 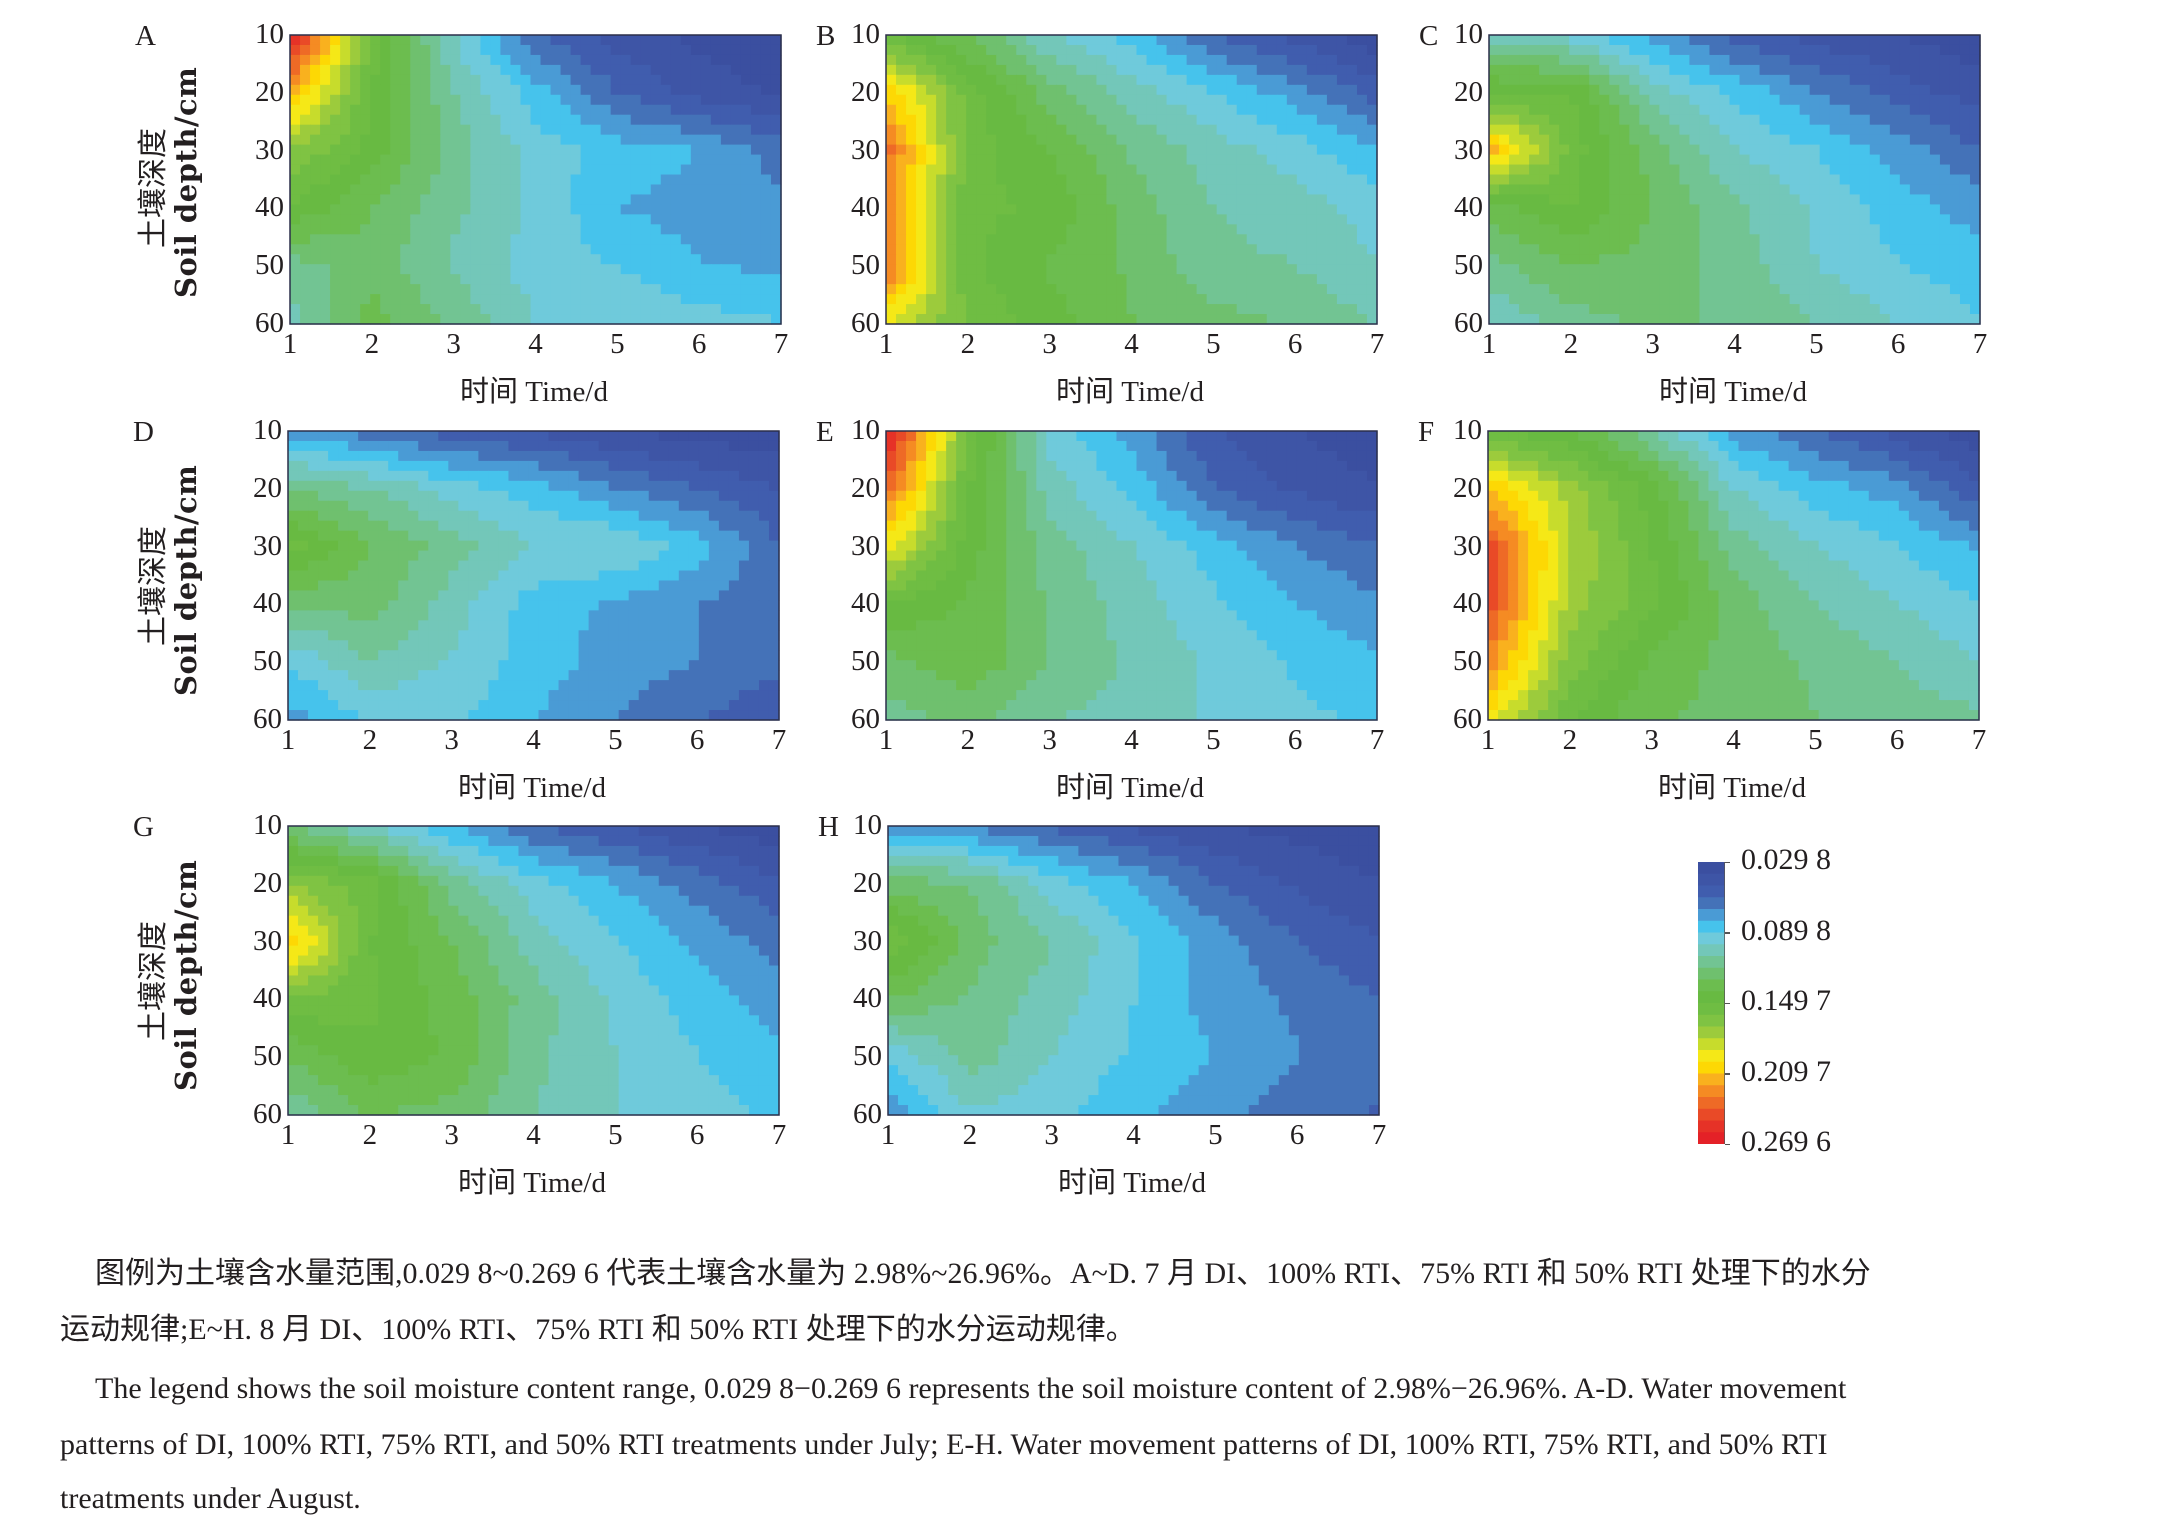 What do you see at coordinates (269, 149) in the screenshot?
I see `y-tick-label: 30` at bounding box center [269, 149].